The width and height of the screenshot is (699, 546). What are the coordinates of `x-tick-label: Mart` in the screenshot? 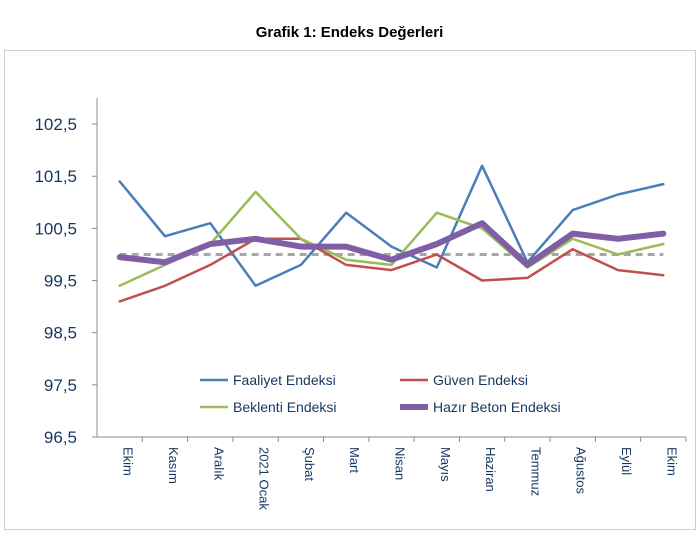 It's located at (354, 460).